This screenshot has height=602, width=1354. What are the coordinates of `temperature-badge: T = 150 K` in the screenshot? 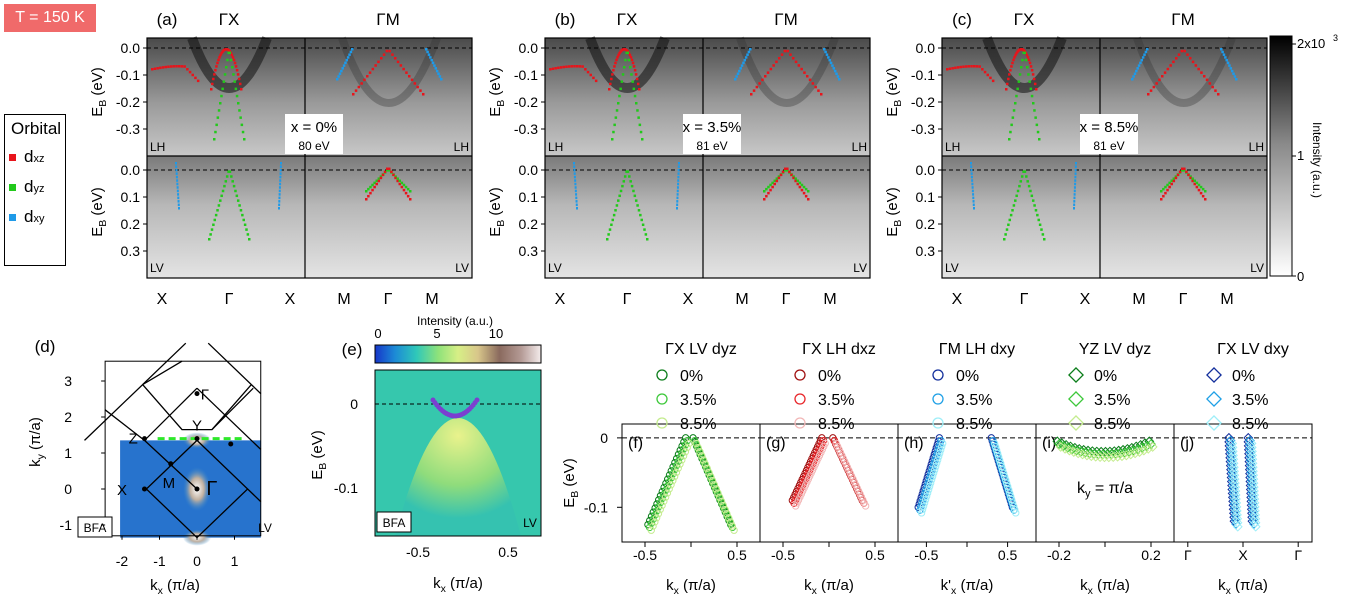 It's located at (50, 18).